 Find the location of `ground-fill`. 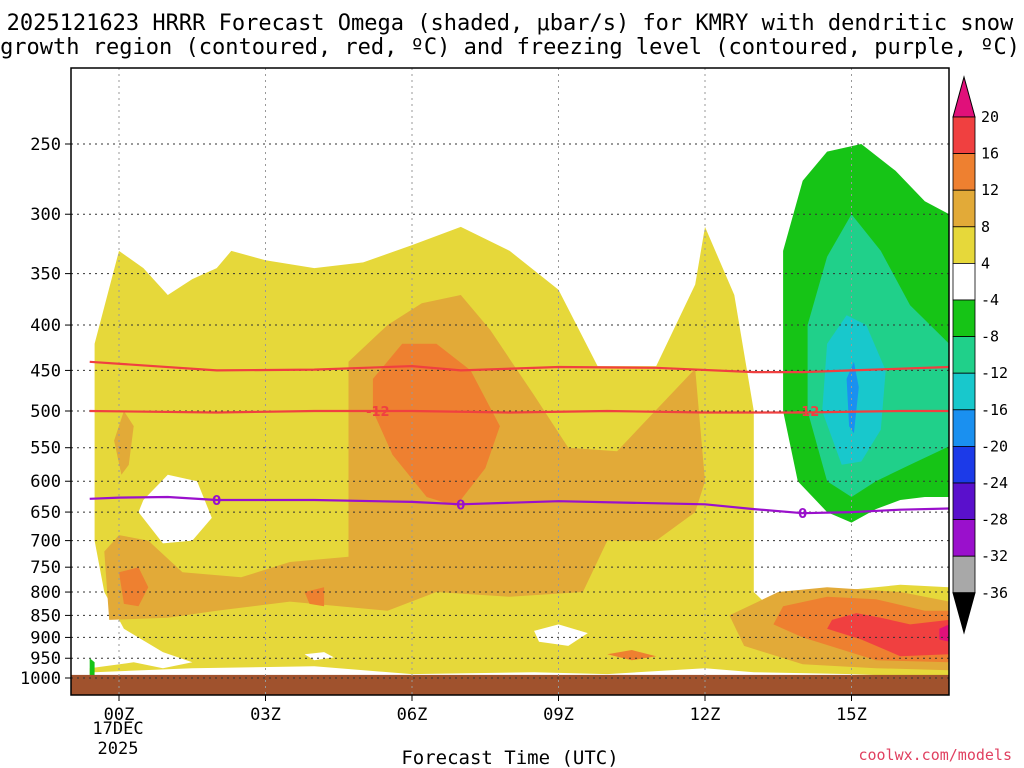

ground-fill is located at coordinates (510, 684).